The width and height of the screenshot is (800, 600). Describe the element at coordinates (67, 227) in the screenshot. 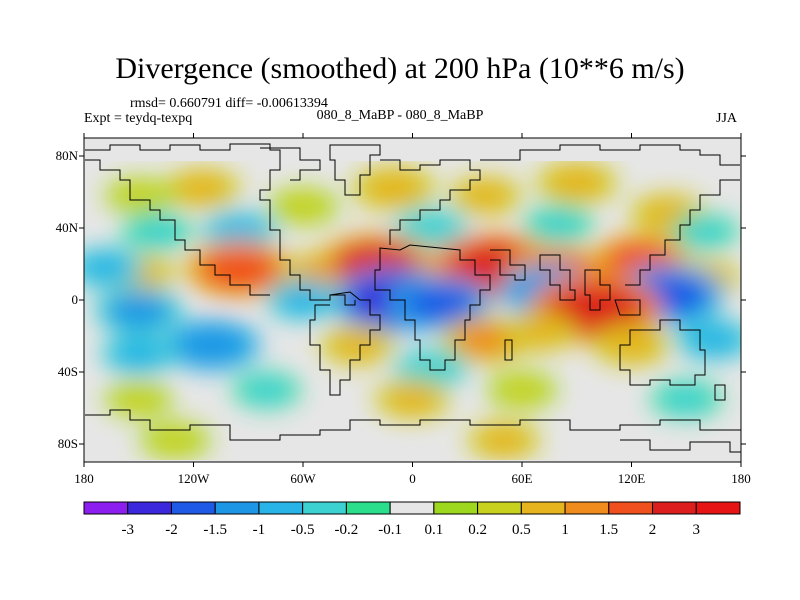

I see `y-tick-label: 40N` at that location.